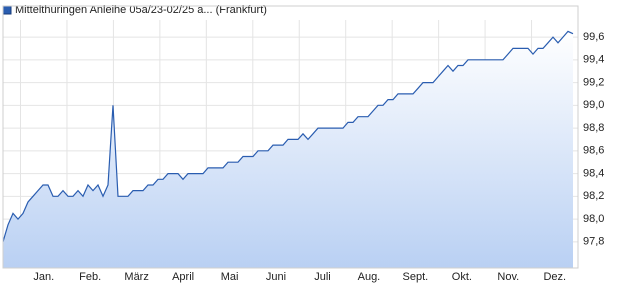  I want to click on x-tick-label: Aug., so click(369, 277).